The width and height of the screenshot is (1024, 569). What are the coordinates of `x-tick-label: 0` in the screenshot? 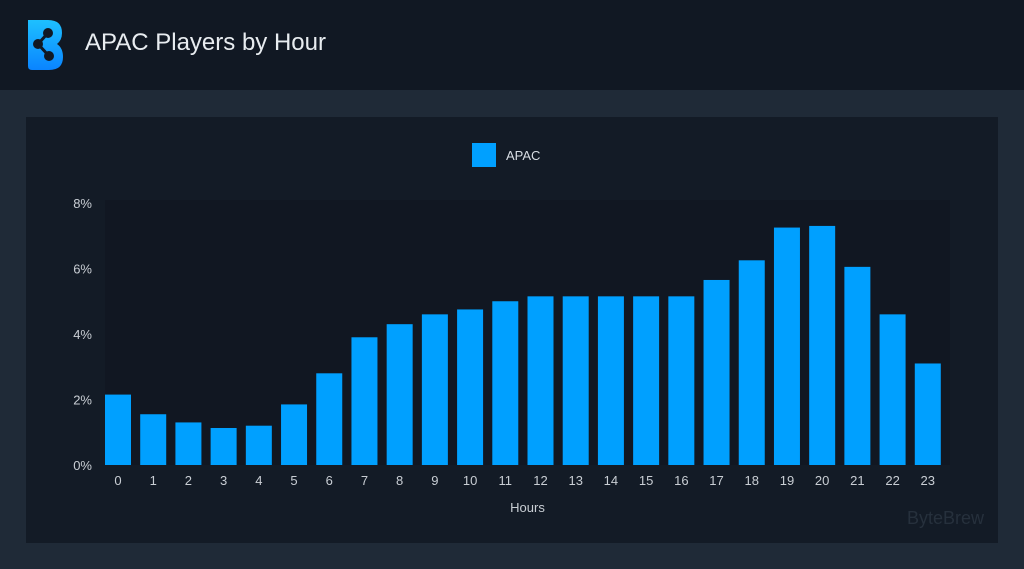 It's located at (117, 480).